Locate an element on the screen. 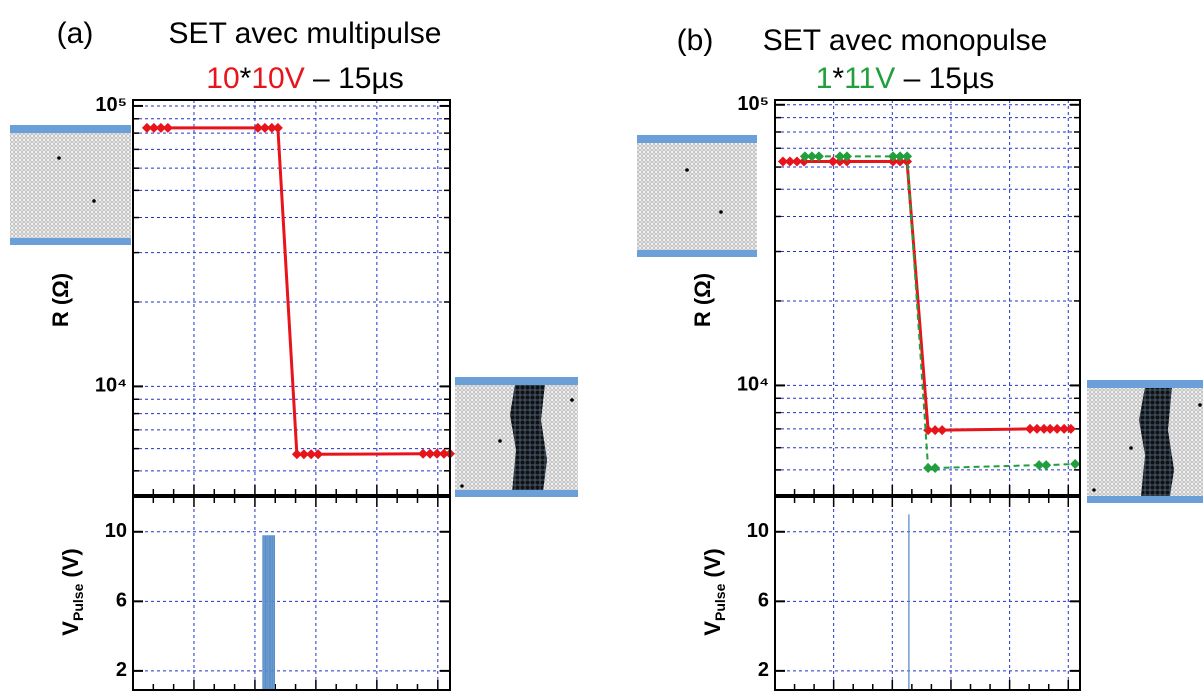 The height and width of the screenshot is (693, 1203). subtitle-part: 10 is located at coordinates (222, 78).